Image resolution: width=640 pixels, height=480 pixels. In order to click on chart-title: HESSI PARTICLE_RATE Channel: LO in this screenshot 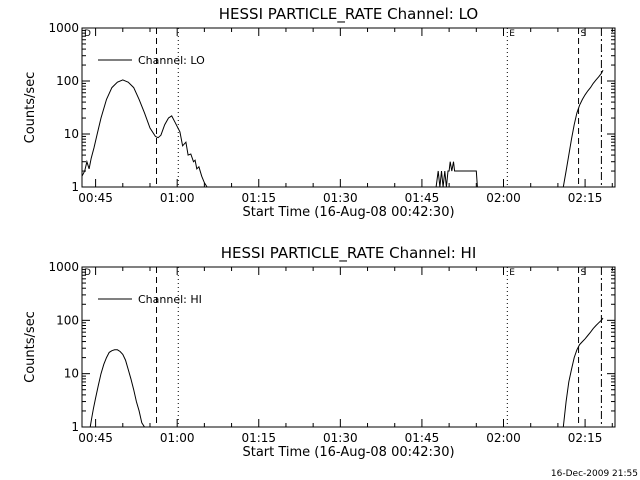, I will do `click(348, 14)`.